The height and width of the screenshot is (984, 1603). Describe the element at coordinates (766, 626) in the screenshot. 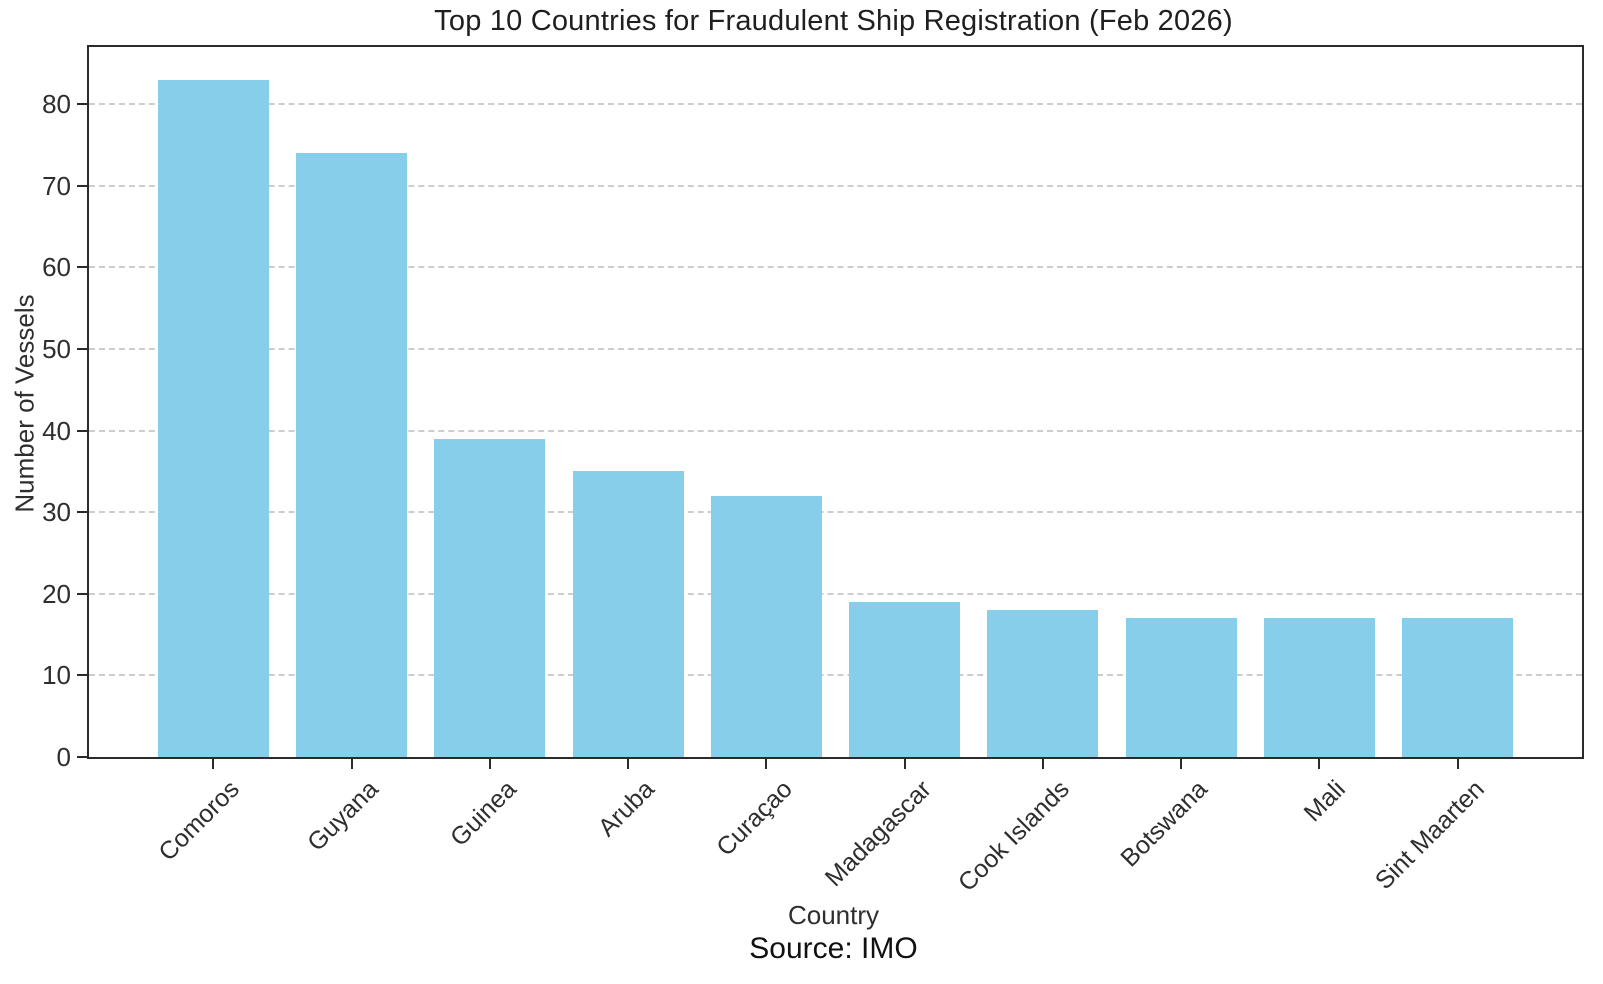

I see `bar-cura-ao` at that location.